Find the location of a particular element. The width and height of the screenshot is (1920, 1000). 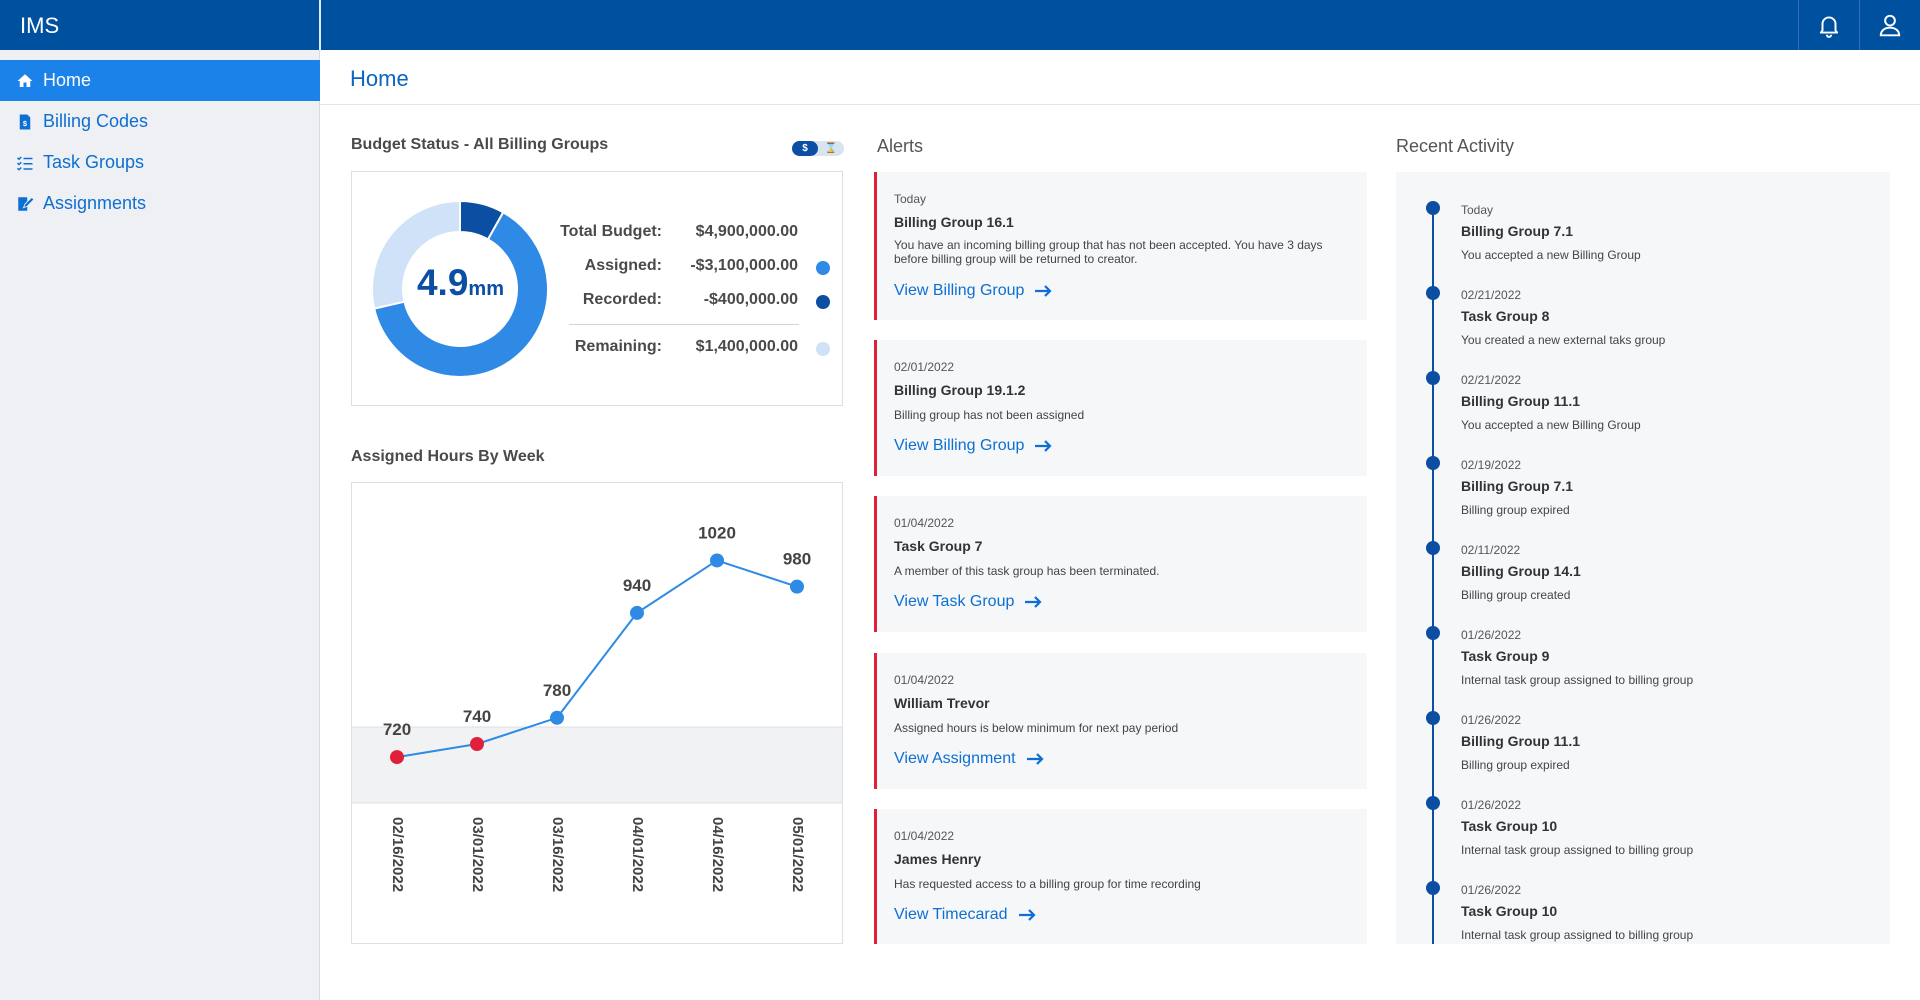

checklist-icon is located at coordinates (25, 163).